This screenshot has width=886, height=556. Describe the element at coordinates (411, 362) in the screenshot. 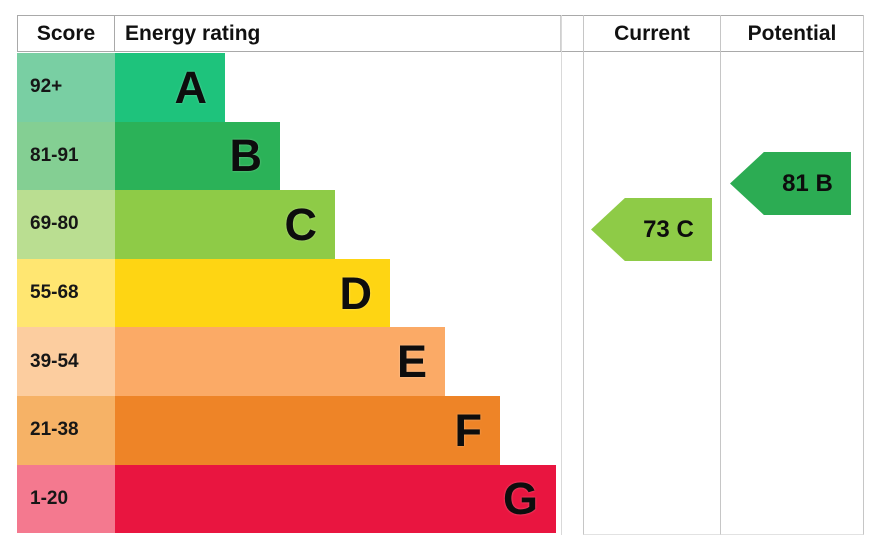

I see `band-letter: E` at that location.